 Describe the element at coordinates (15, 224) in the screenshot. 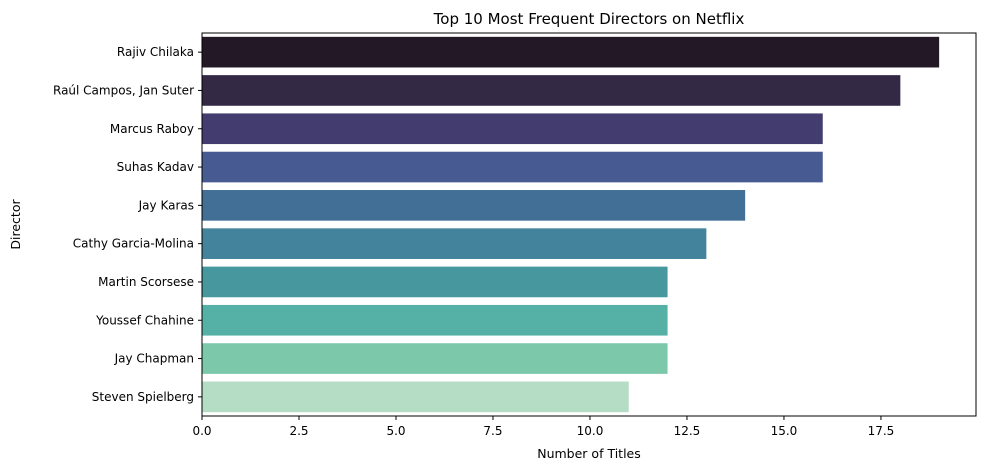

I see `y-axis-label: Director` at that location.